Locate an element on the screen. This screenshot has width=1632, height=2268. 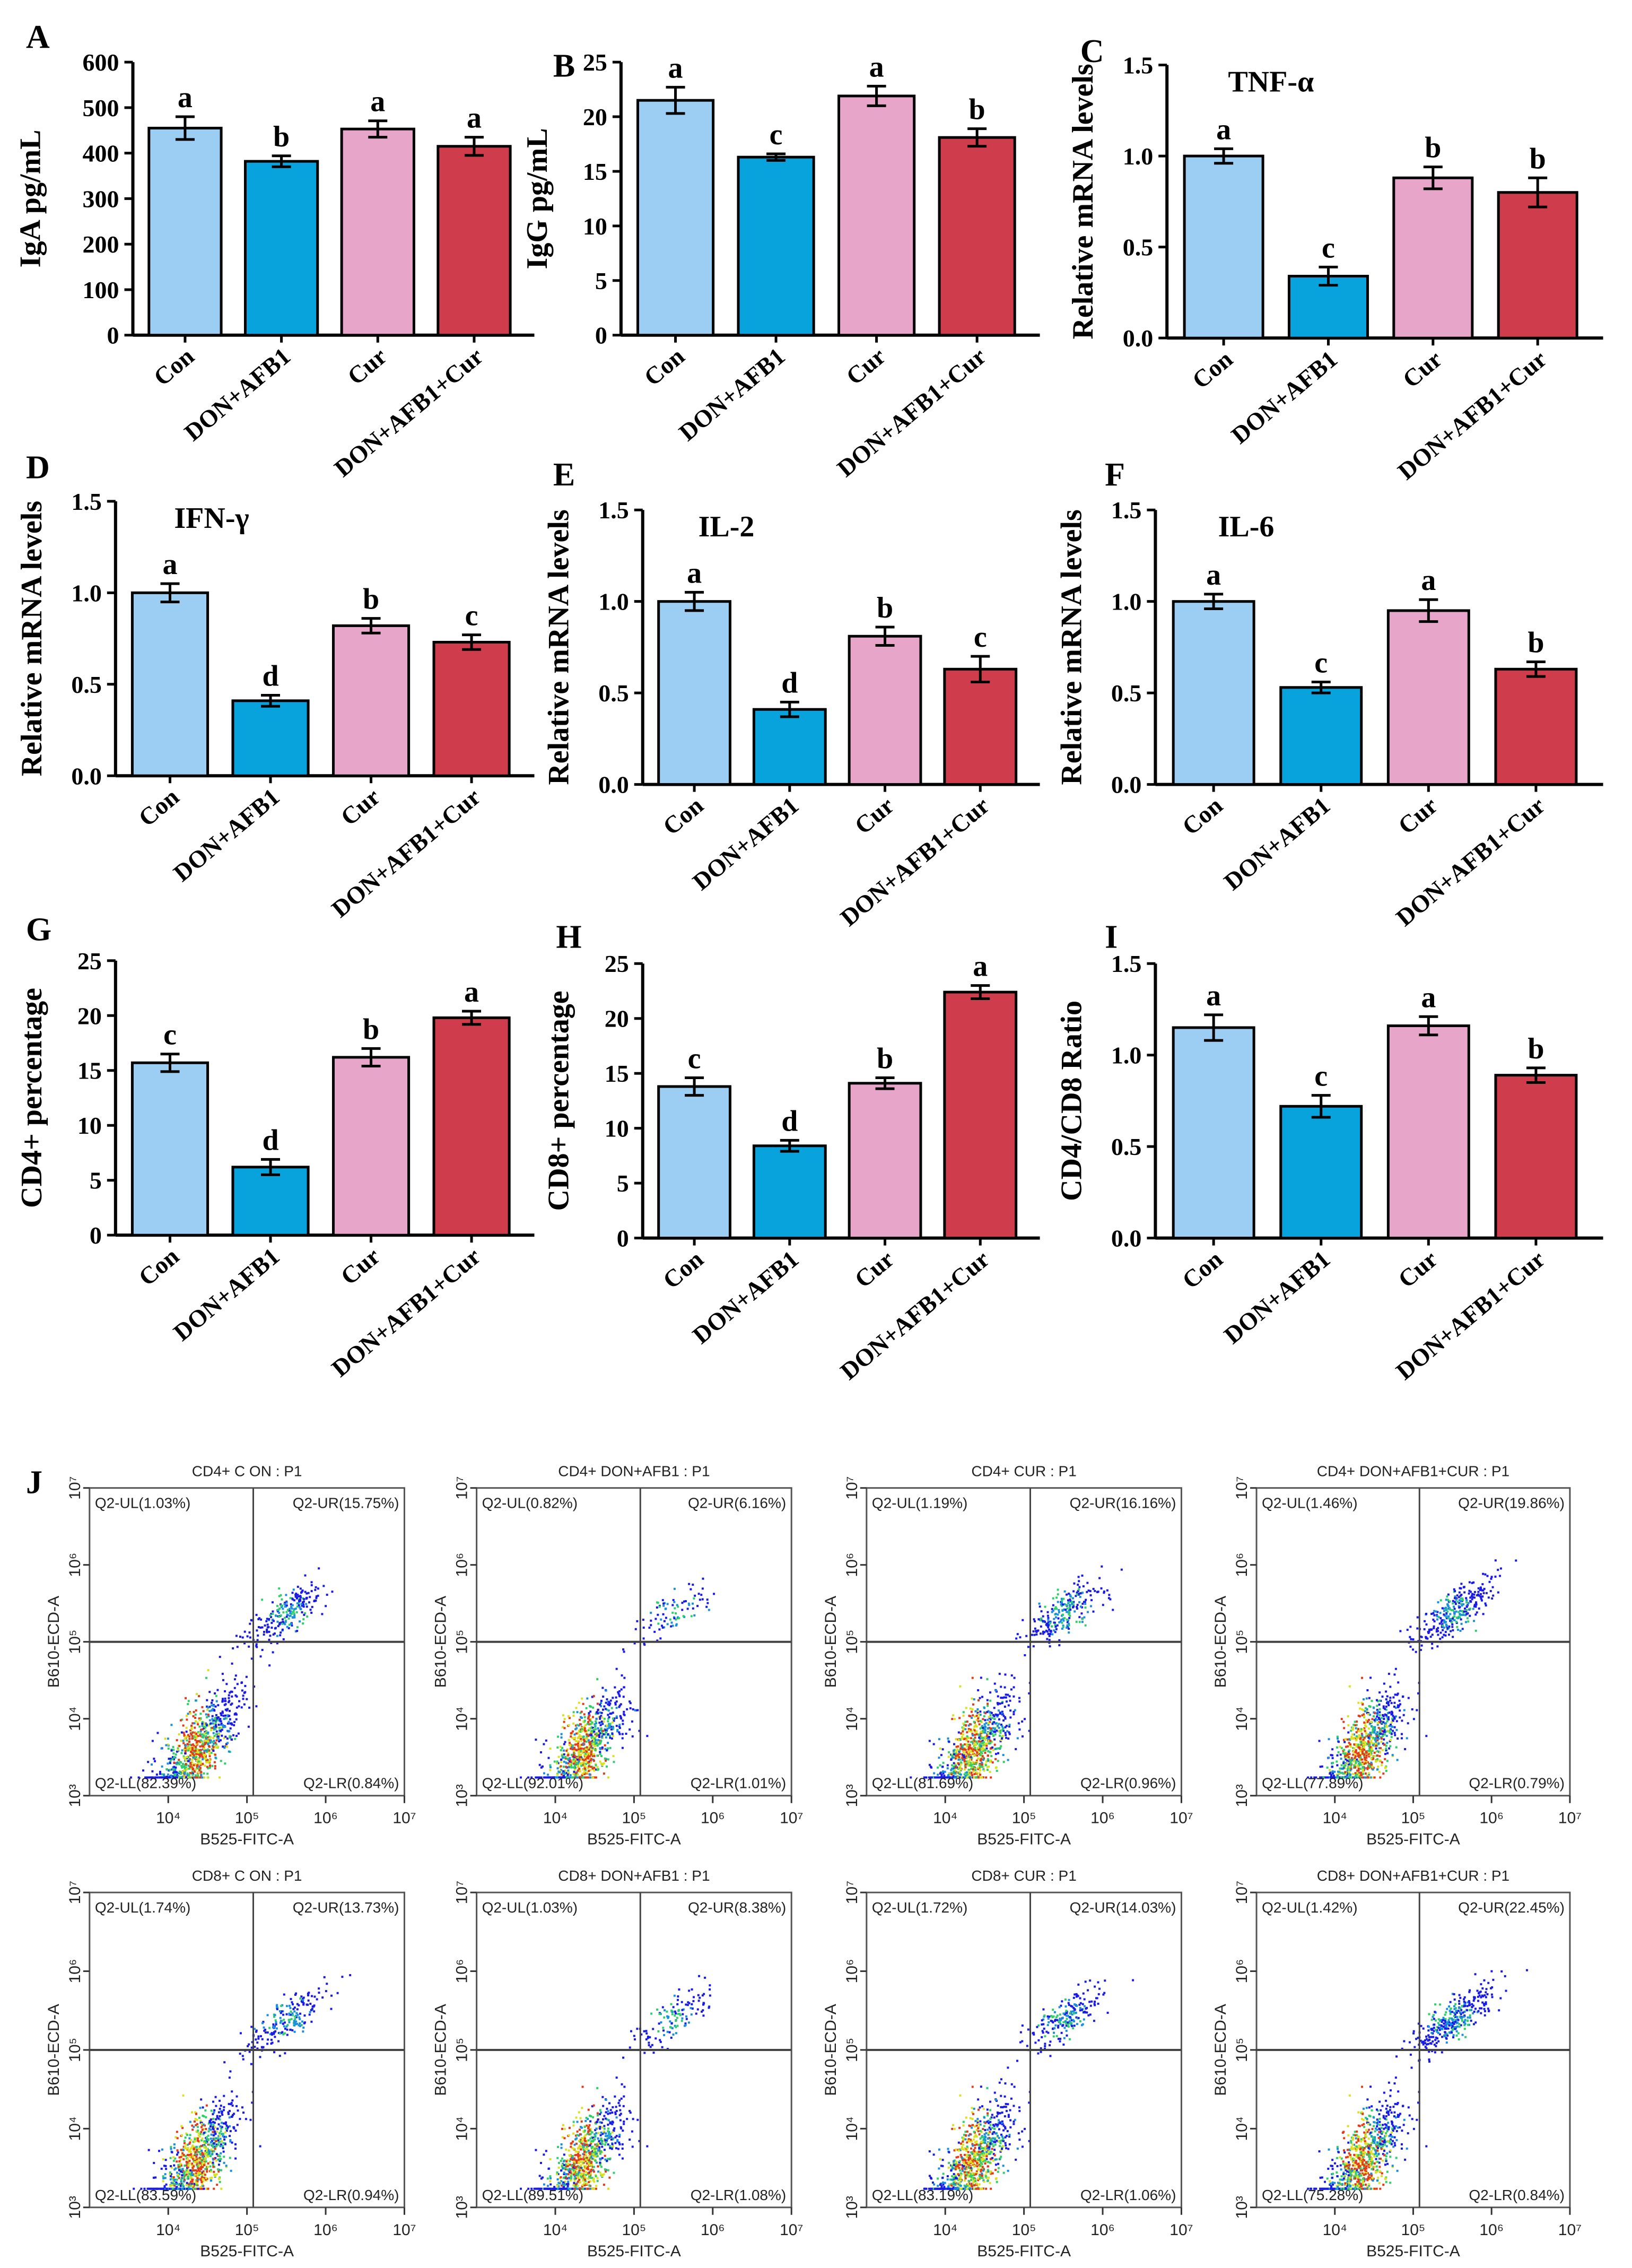
significance-letter: b is located at coordinates (371, 600).